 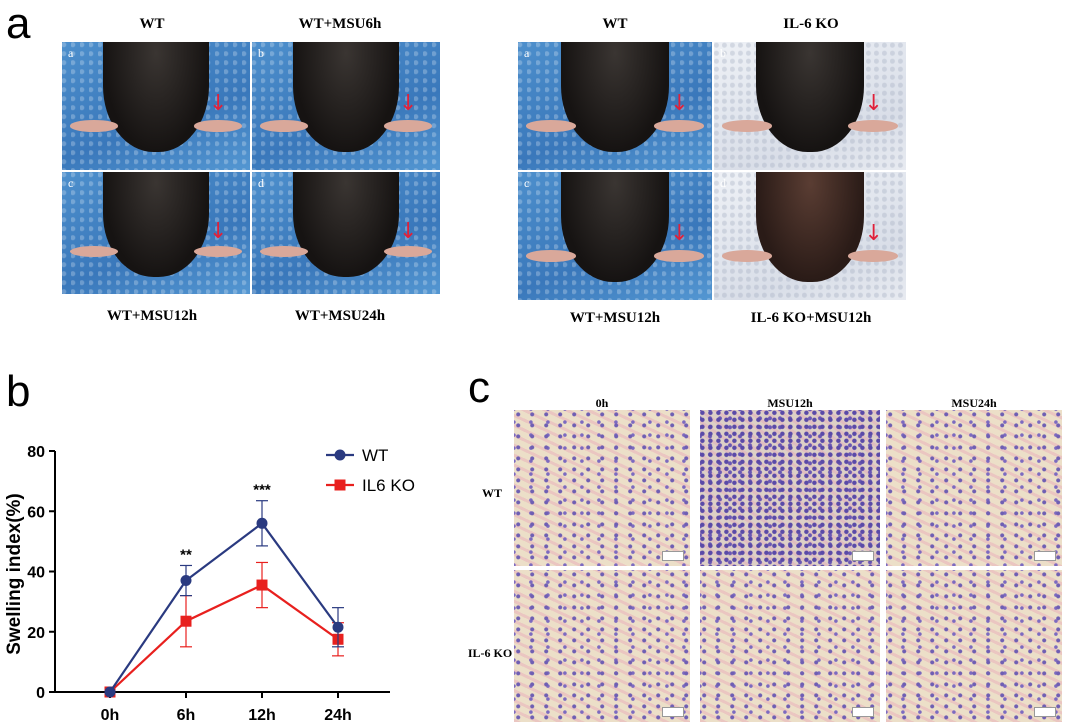 What do you see at coordinates (18, 24) in the screenshot?
I see `panel-letter-a: a` at bounding box center [18, 24].